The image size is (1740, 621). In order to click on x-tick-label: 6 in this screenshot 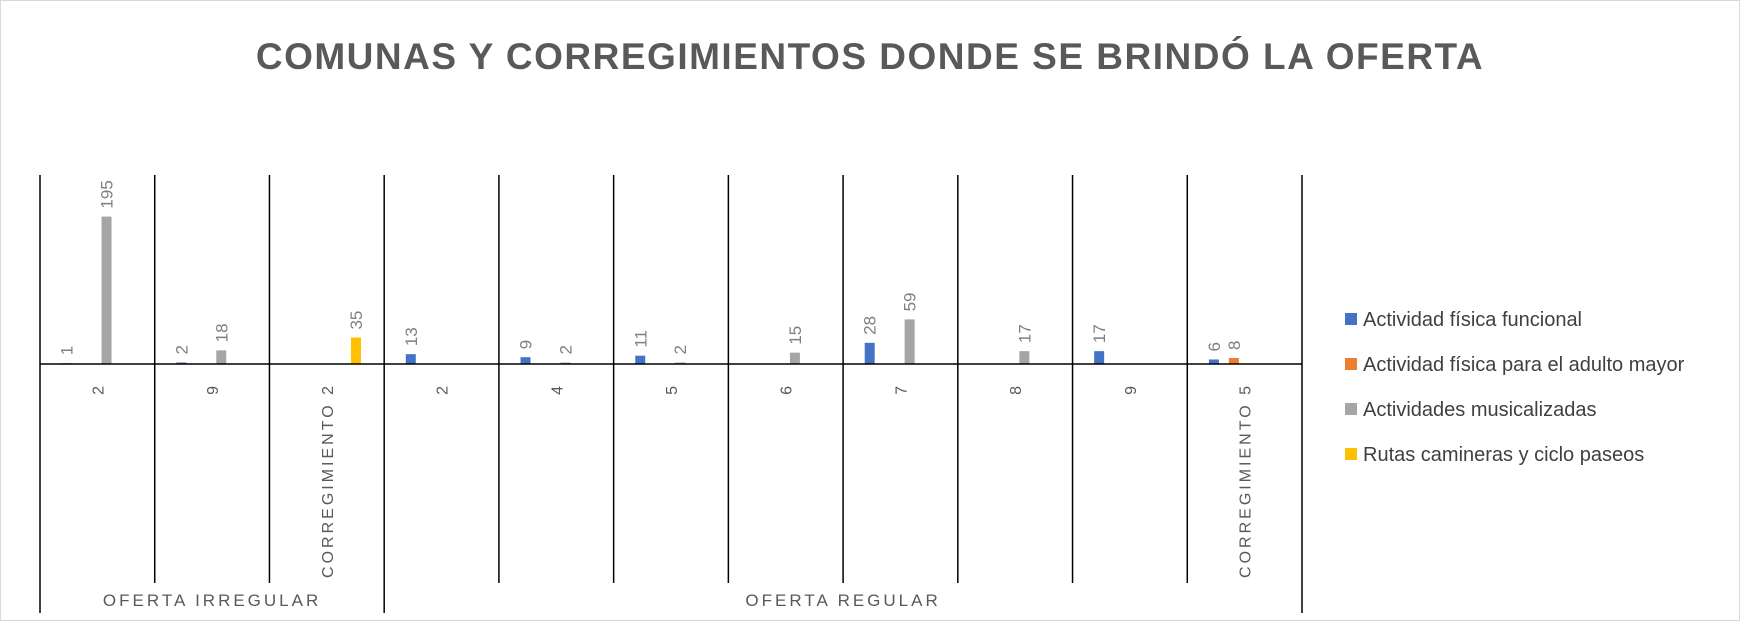, I will do `click(787, 389)`.